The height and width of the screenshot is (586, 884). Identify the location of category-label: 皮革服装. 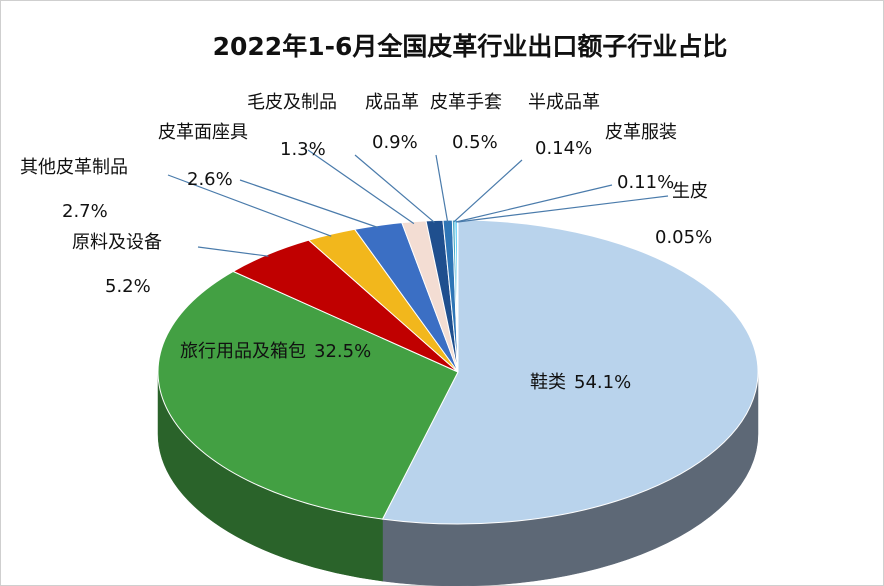
(641, 132).